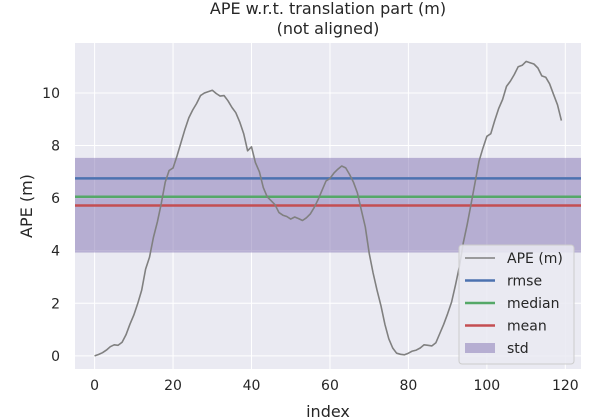 This screenshot has height=420, width=600. What do you see at coordinates (480, 348) in the screenshot?
I see `legend-swatch-std` at bounding box center [480, 348].